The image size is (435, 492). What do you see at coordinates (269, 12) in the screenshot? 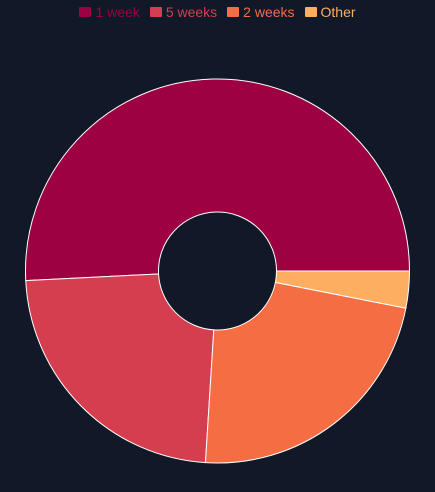
I see `legend-label: 2 weeks` at bounding box center [269, 12].